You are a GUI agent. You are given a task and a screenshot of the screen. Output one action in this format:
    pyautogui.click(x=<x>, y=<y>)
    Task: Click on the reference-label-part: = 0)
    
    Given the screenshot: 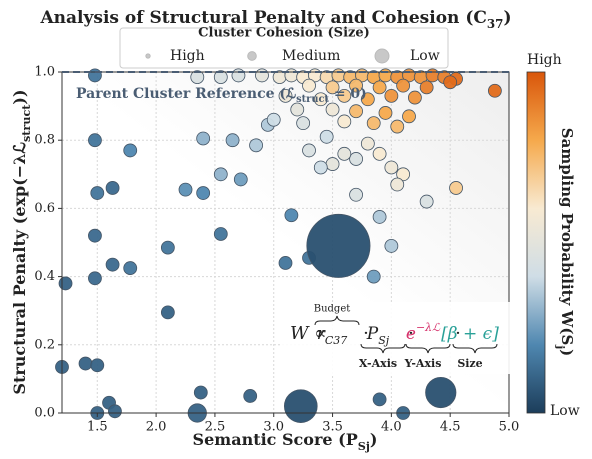 What is the action you would take?
    pyautogui.click(x=348, y=94)
    